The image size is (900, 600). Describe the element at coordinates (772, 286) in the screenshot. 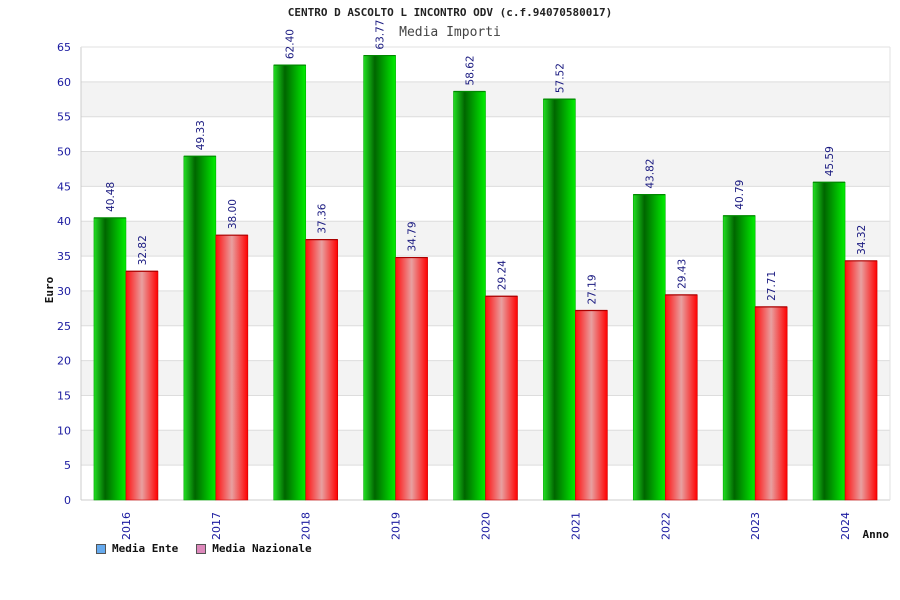

I see `data-label-media-nazionale: 27.71` at that location.